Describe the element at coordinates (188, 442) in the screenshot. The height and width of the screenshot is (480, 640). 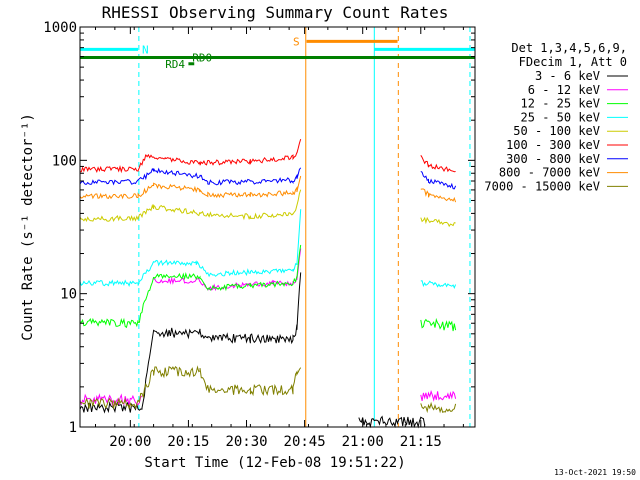
I see `x-tick-label-2: 20:15` at that location.